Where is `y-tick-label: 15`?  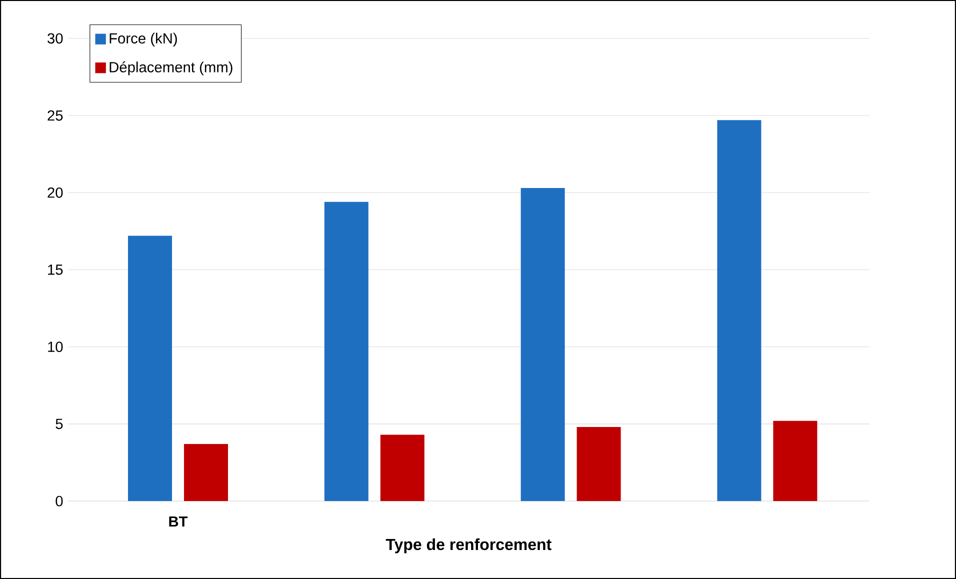
y-tick-label: 15 is located at coordinates (55, 269).